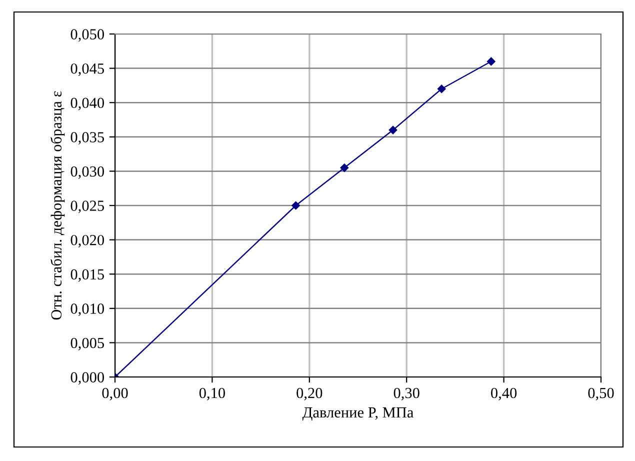 The height and width of the screenshot is (461, 635). I want to click on y-tick-label: 0,050, so click(87, 35).